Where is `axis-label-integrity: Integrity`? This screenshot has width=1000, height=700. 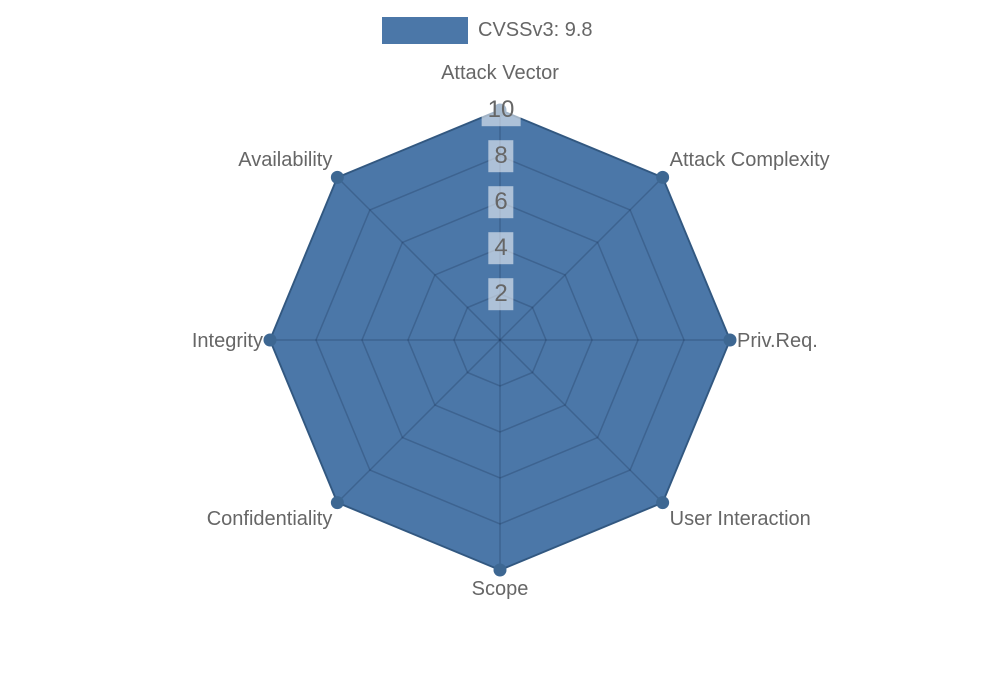
axis-label-integrity: Integrity is located at coordinates (227, 341).